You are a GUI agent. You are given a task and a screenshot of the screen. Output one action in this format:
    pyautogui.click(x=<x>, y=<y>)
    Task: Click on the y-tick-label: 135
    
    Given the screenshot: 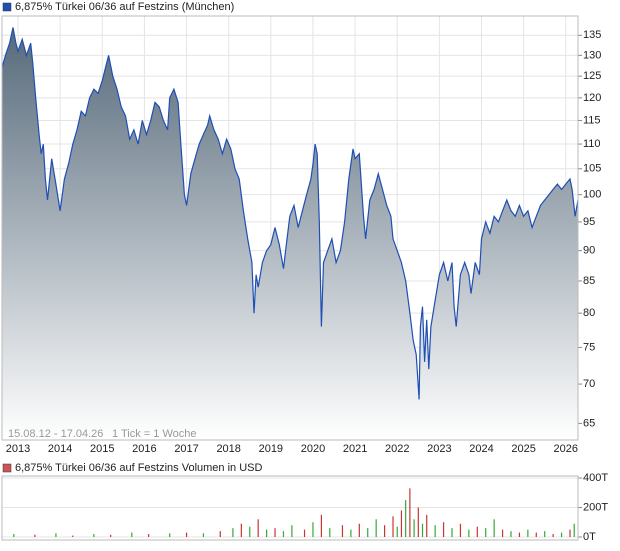 What is the action you would take?
    pyautogui.click(x=592, y=35)
    